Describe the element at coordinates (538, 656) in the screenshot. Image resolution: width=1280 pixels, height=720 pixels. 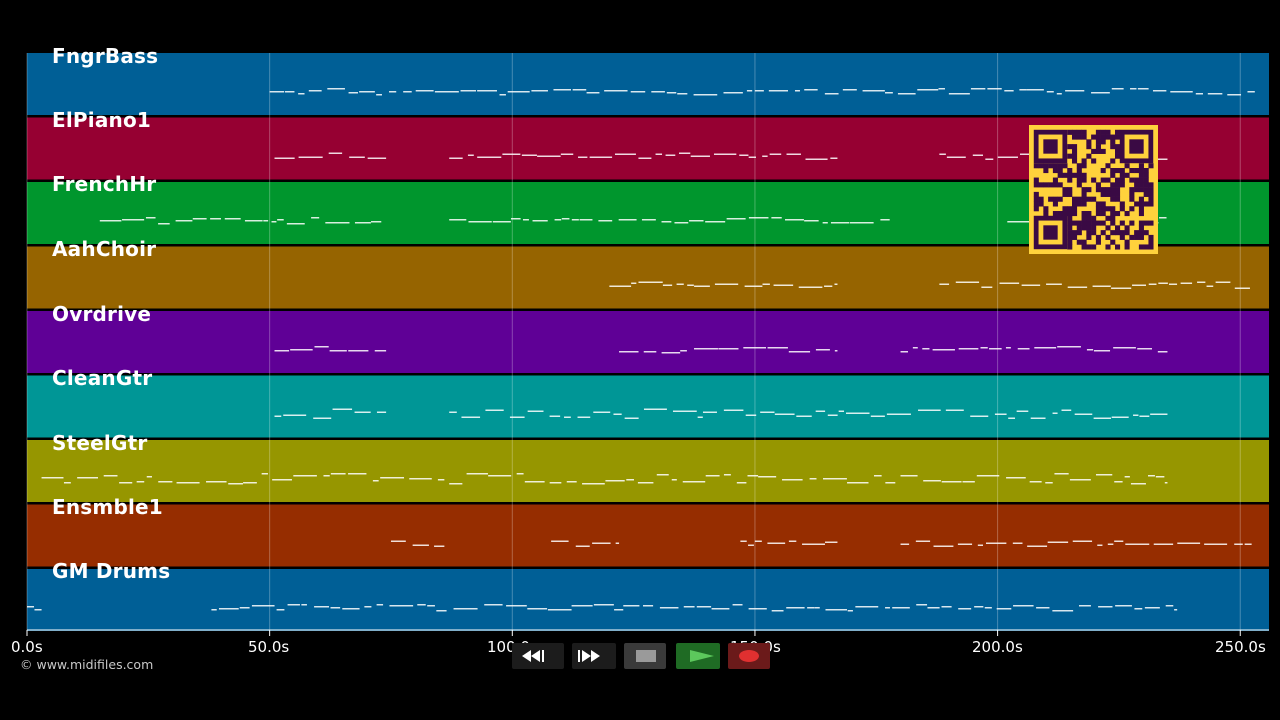
I see `rewind-button` at that location.